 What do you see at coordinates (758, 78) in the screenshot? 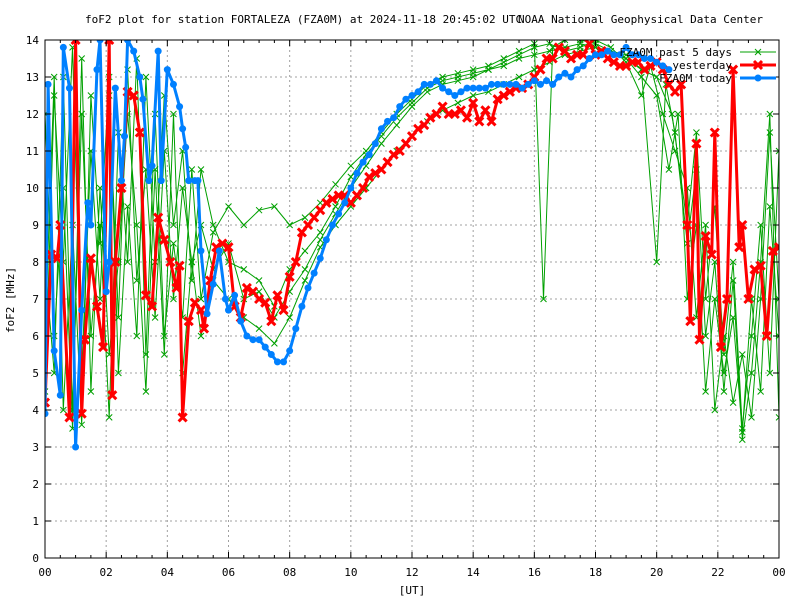
I see `legend-marker` at bounding box center [758, 78].